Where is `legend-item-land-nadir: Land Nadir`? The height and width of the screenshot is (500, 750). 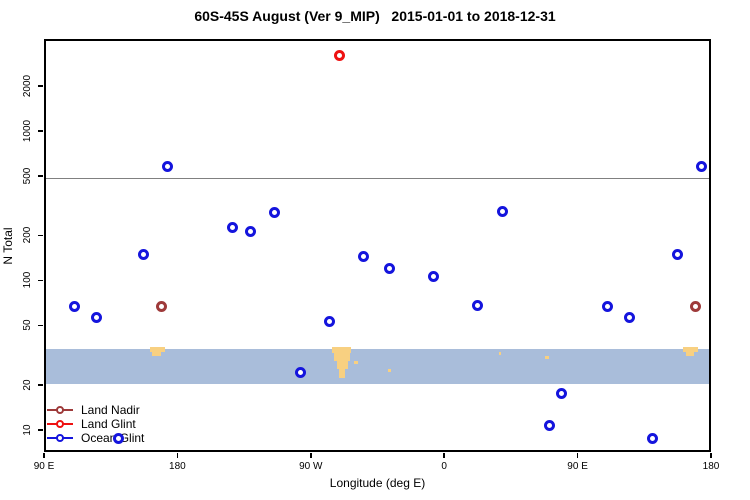
legend-item-land-nadir: Land Nadir is located at coordinates (95, 410).